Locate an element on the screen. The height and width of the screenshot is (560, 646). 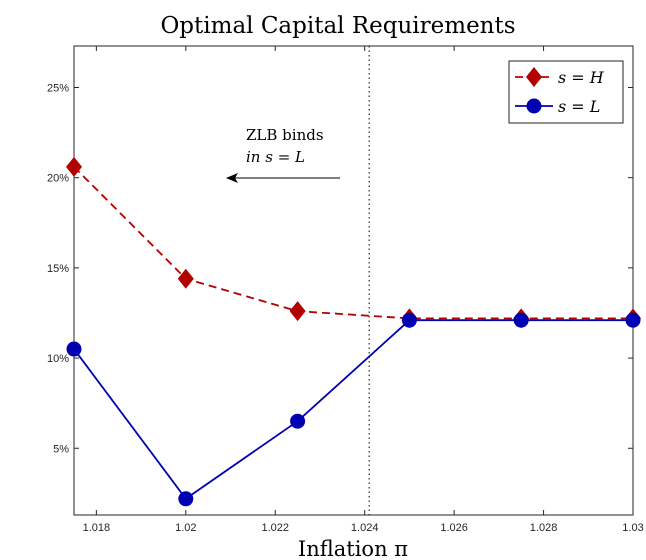
x-tick-label: 1.022 is located at coordinates (275, 528).